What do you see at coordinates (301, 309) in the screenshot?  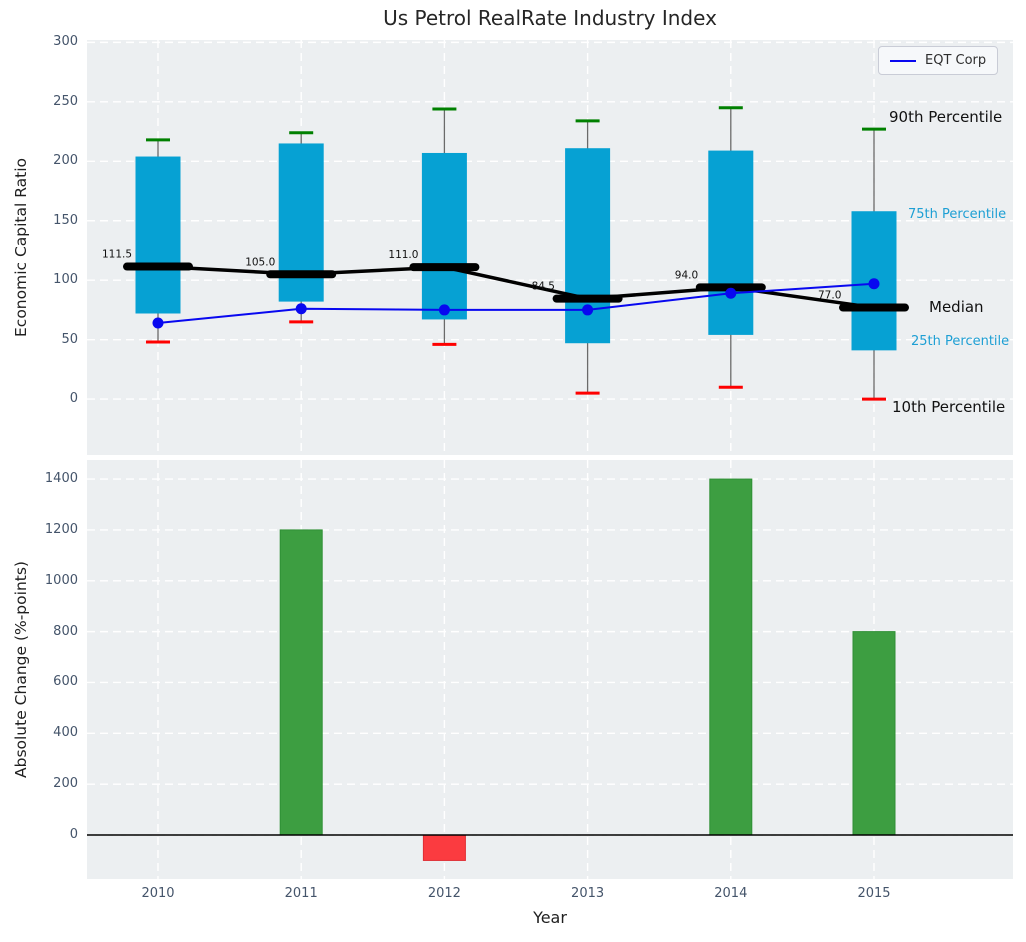 I see `eqt-corp-marker-2011` at bounding box center [301, 309].